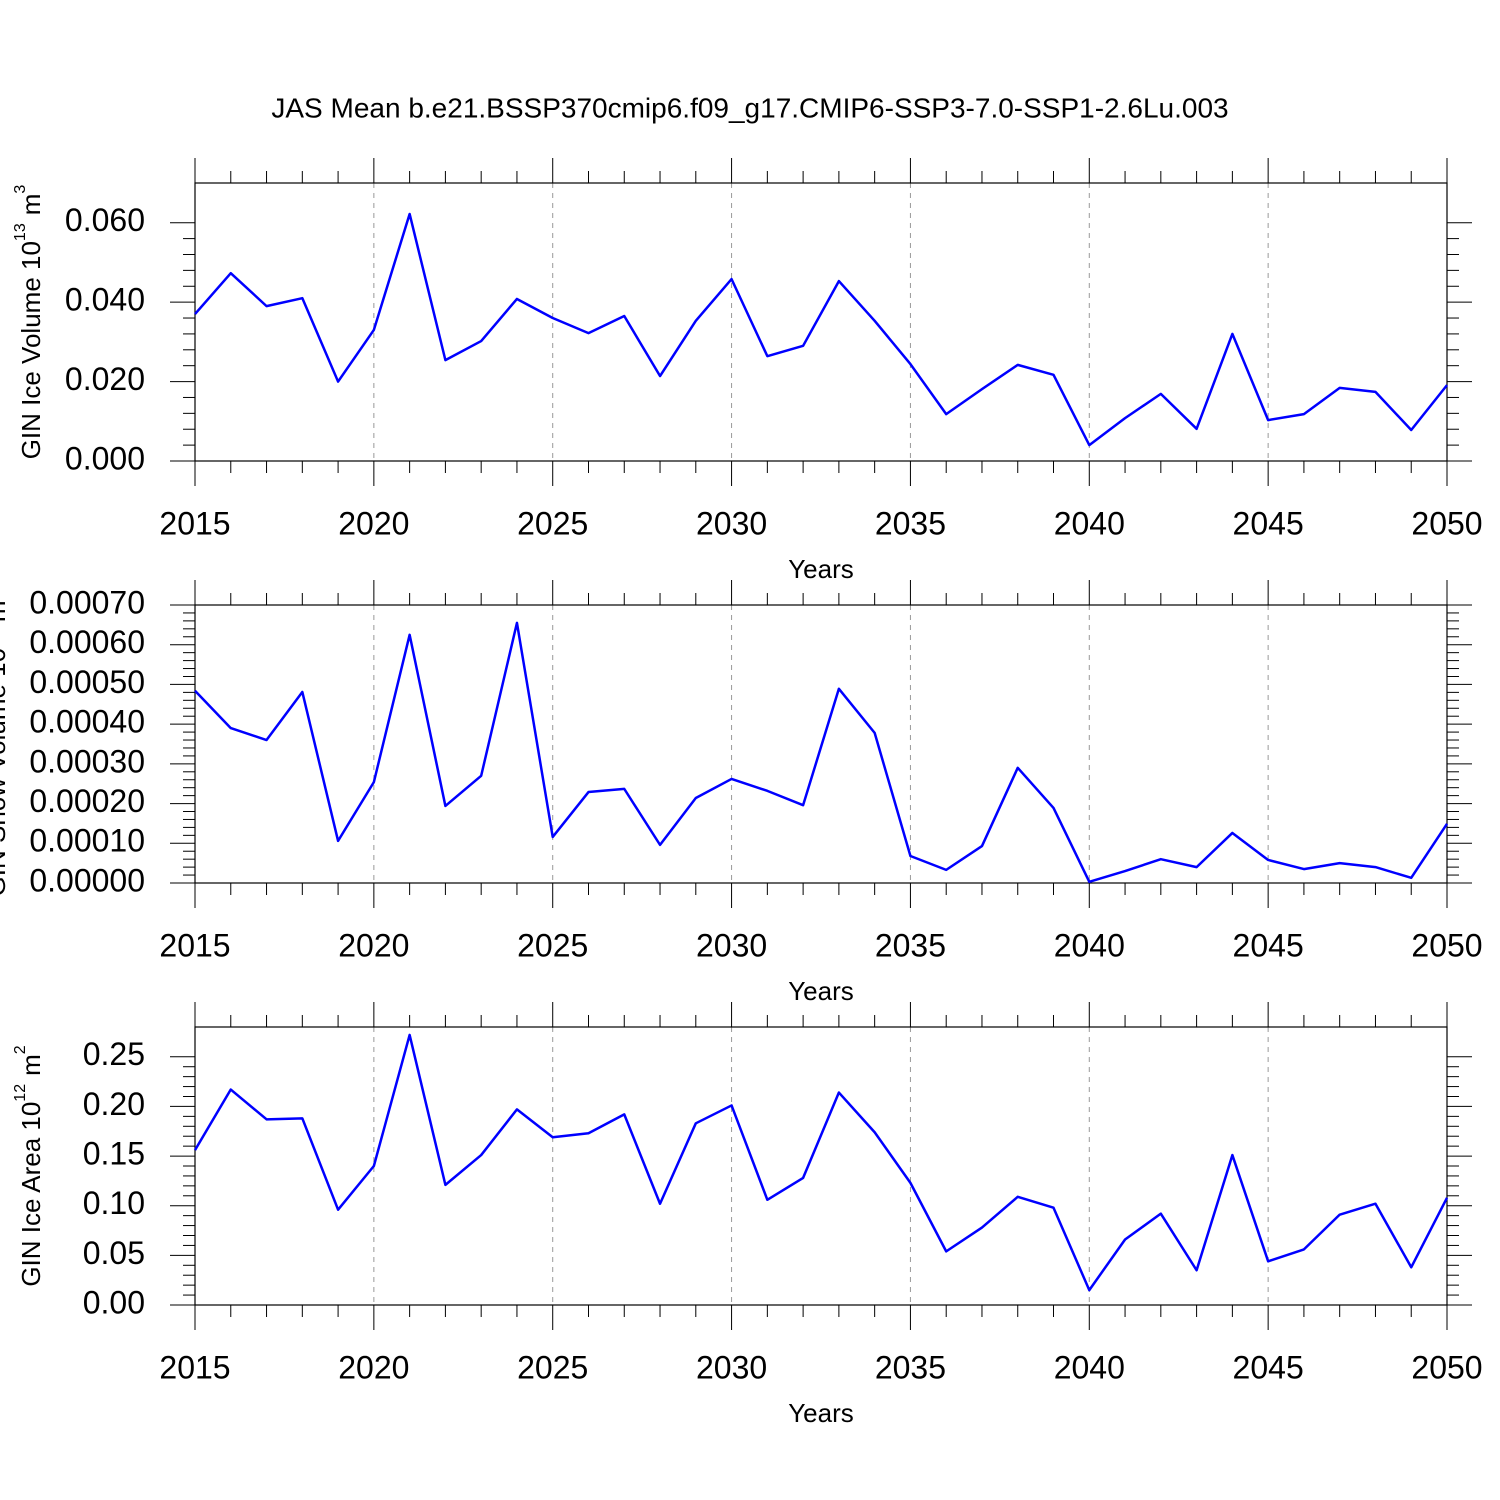 The image size is (1500, 1500). I want to click on y-tick-label: 0.00020, so click(87, 801).